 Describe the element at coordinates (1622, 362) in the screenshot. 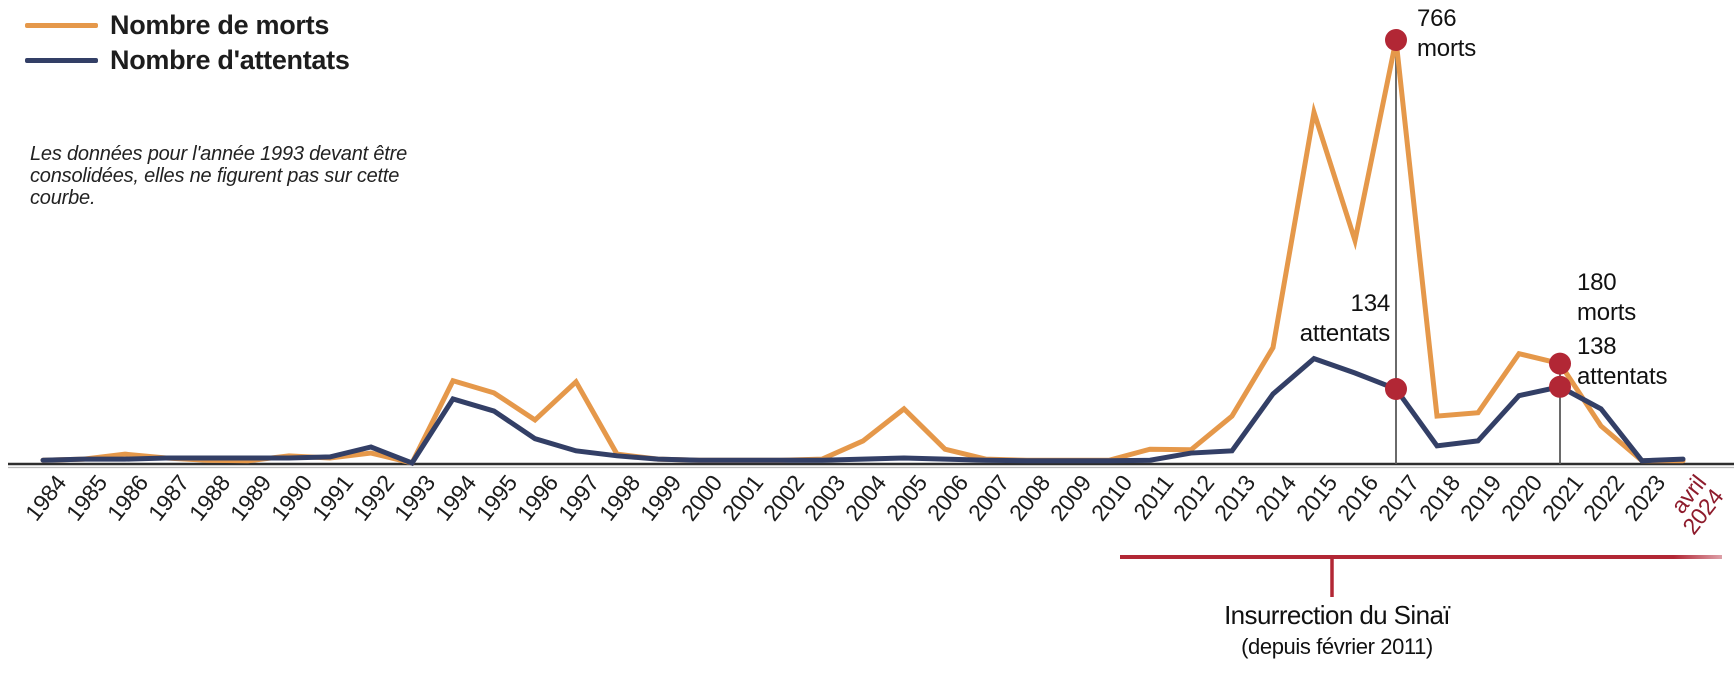

I see `annotation-text-attentats-2021: 138 attentats` at that location.